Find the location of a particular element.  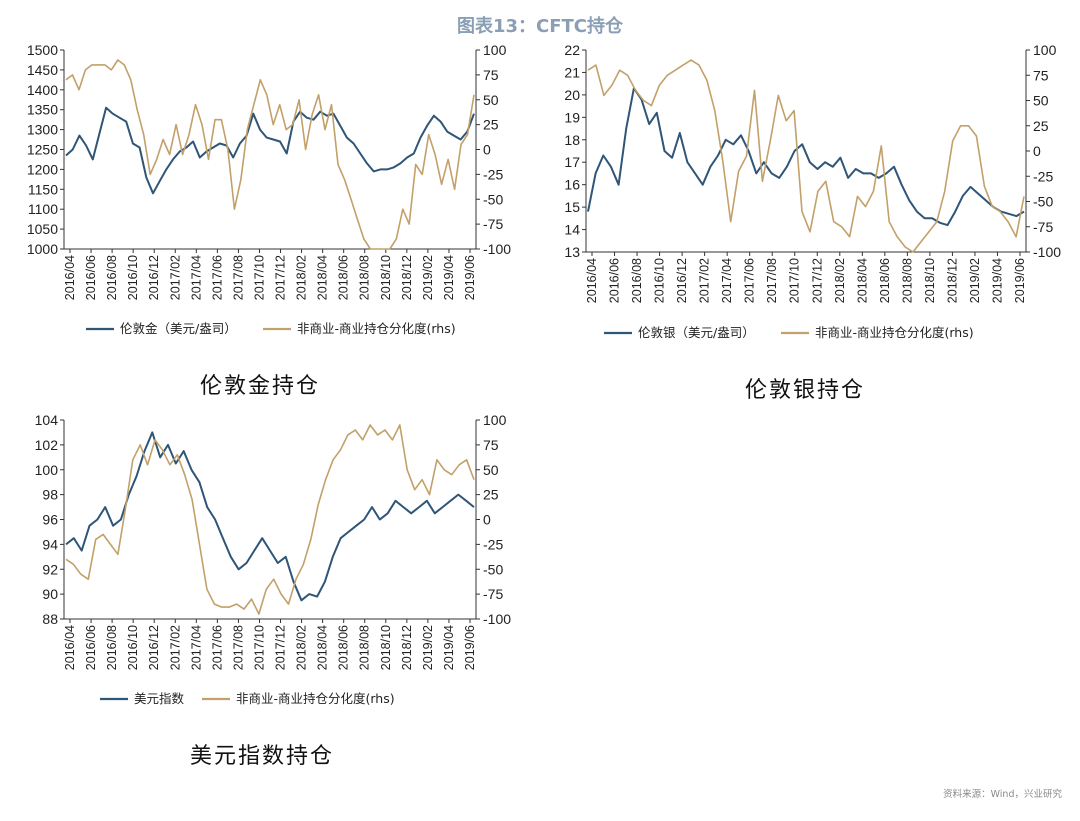

left-tick-label: 16 is located at coordinates (572, 185).